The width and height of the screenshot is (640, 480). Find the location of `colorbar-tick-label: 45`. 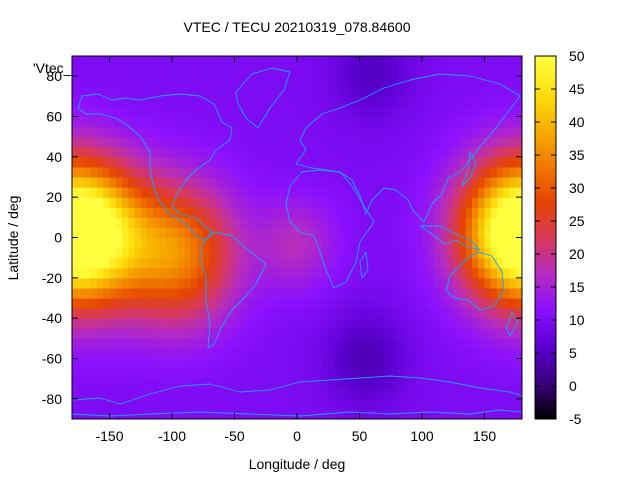

colorbar-tick-label: 45 is located at coordinates (577, 89).